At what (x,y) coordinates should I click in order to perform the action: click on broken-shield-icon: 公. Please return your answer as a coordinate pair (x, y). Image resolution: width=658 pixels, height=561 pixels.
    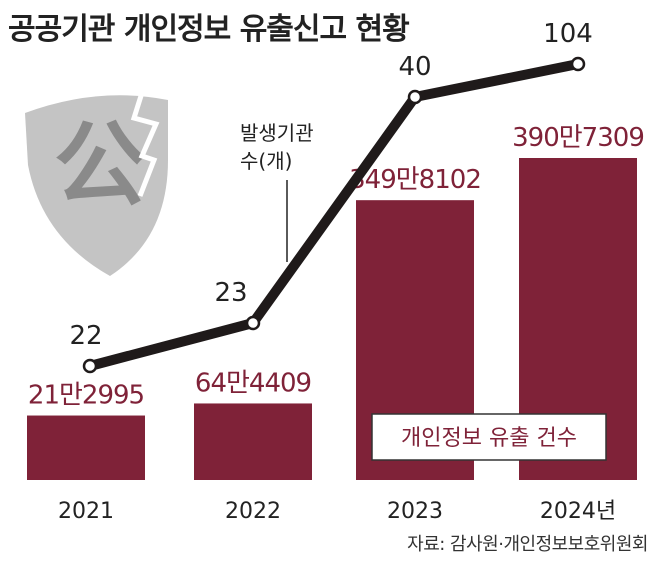
    Looking at the image, I should click on (96, 177).